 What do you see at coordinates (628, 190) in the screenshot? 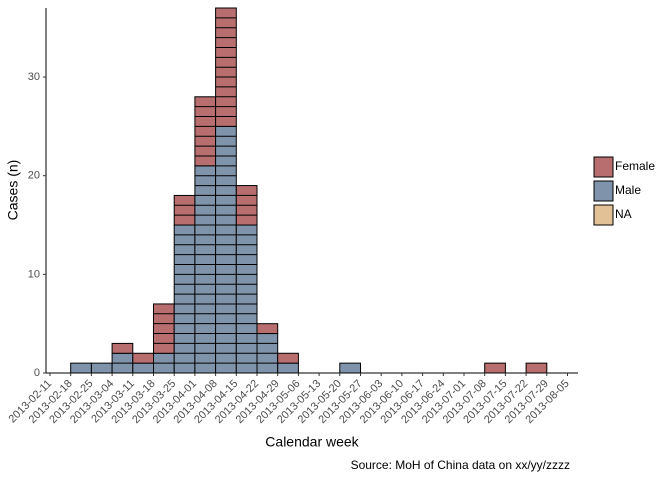
I see `legend-label: Male` at bounding box center [628, 190].